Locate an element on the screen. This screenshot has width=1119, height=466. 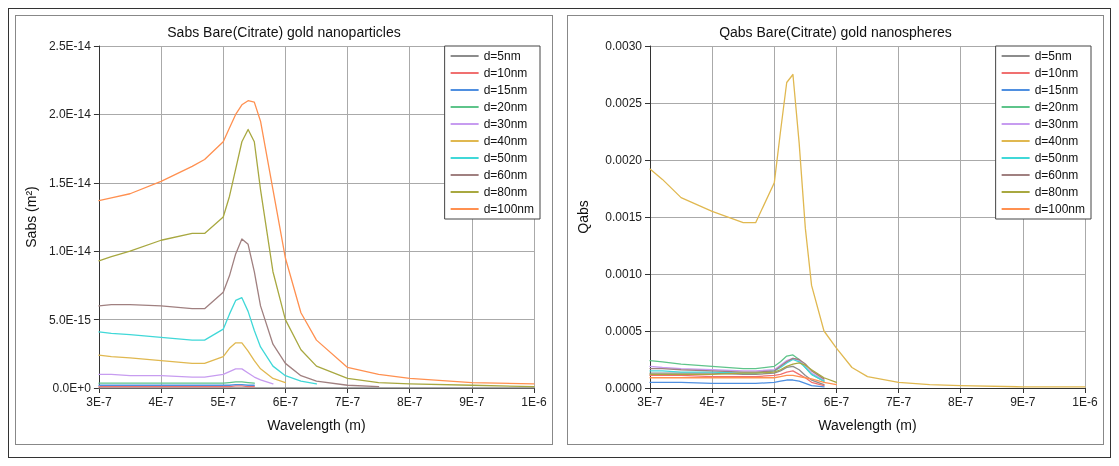
y-tick-label: 0.0005 is located at coordinates (624, 331).